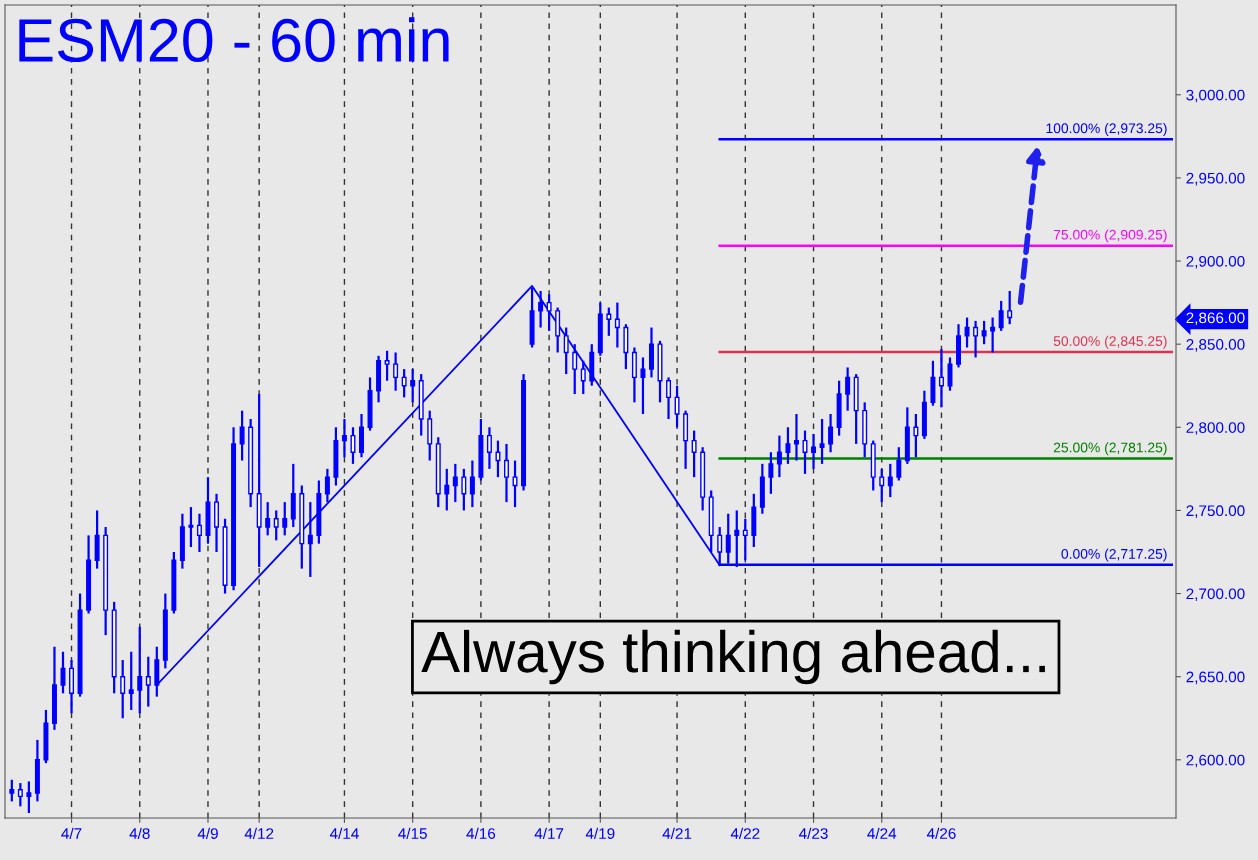 The width and height of the screenshot is (1258, 860). I want to click on y-tick-label: 2,900.00, so click(1215, 262).